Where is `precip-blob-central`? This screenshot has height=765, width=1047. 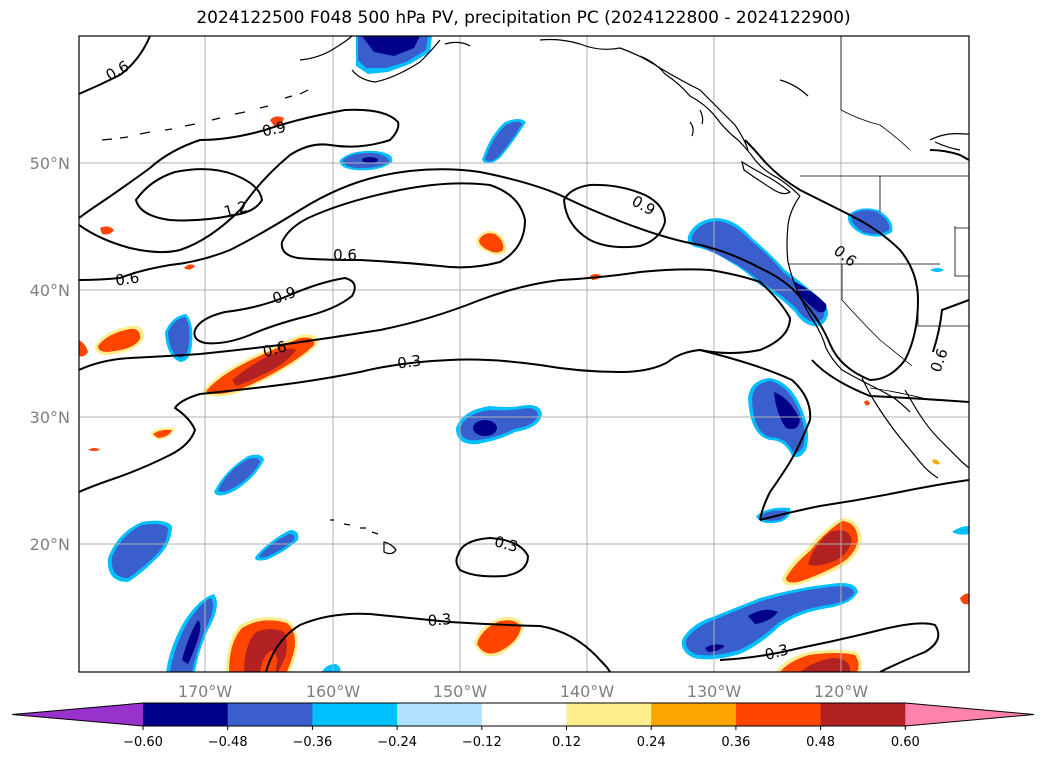
precip-blob-central is located at coordinates (499, 425).